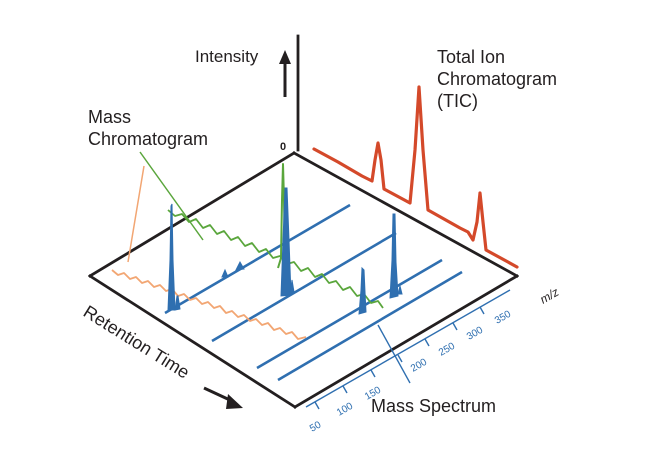  What do you see at coordinates (447, 350) in the screenshot?
I see `mz-tick-label: 250` at bounding box center [447, 350].